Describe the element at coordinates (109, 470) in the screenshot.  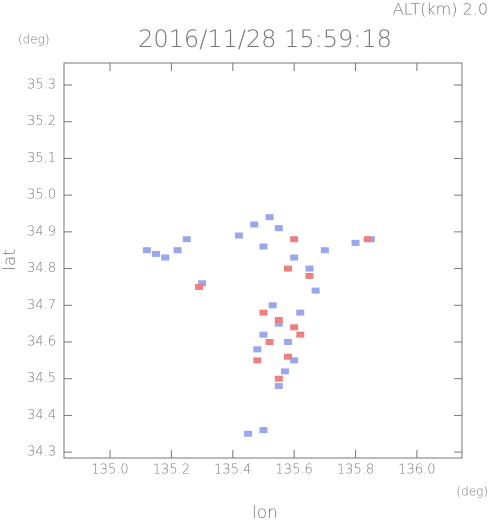
I see `x-tick-label: 135.0` at that location.